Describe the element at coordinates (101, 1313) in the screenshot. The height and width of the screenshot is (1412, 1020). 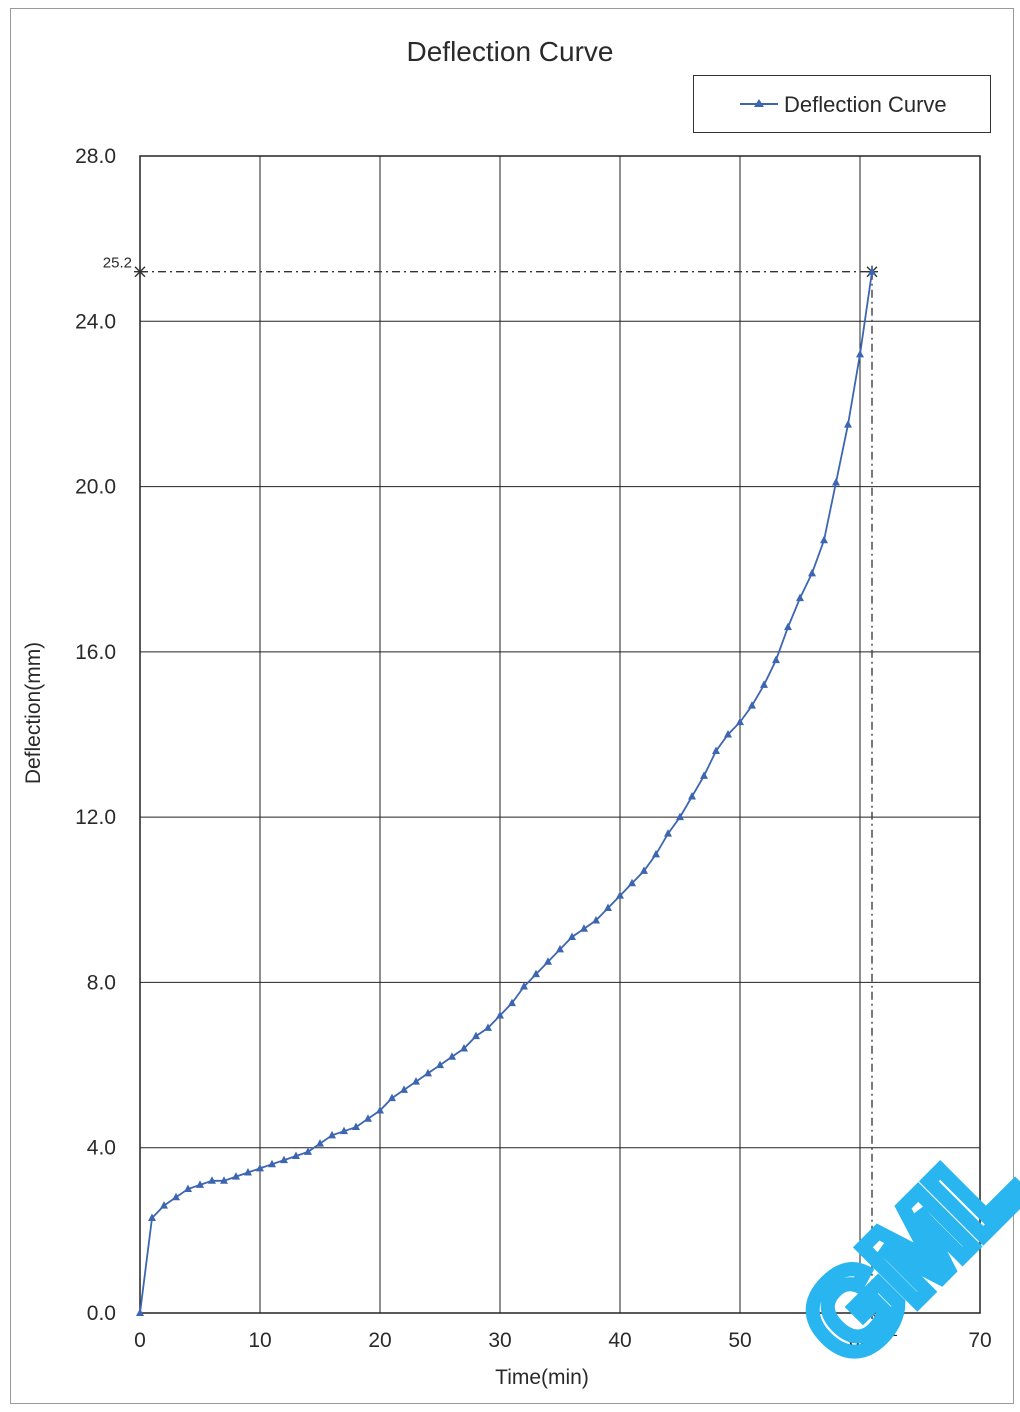
I see `y-tick-label: 0.0` at that location.